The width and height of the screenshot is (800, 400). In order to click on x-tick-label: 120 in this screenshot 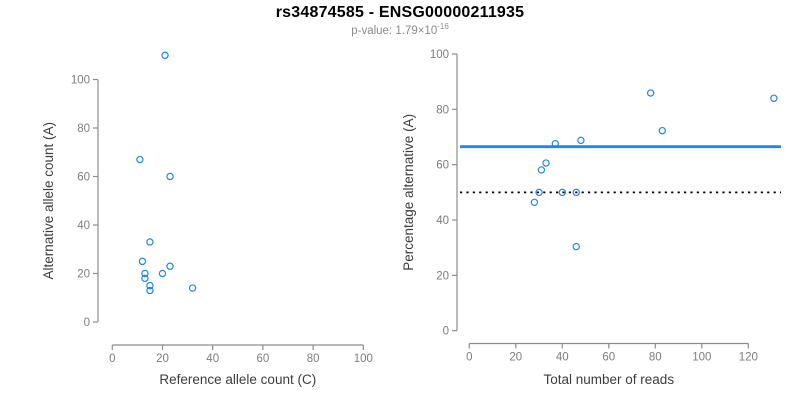, I will do `click(748, 358)`.